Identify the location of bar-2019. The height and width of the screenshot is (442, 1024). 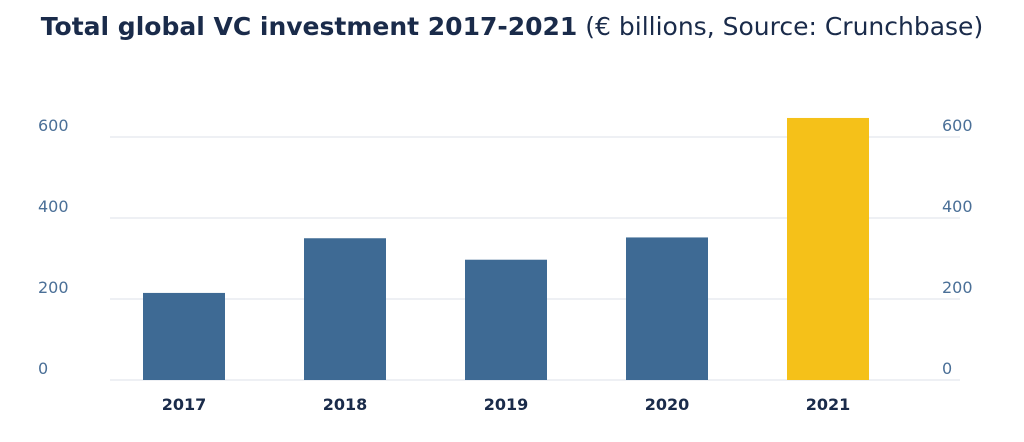
(506, 319).